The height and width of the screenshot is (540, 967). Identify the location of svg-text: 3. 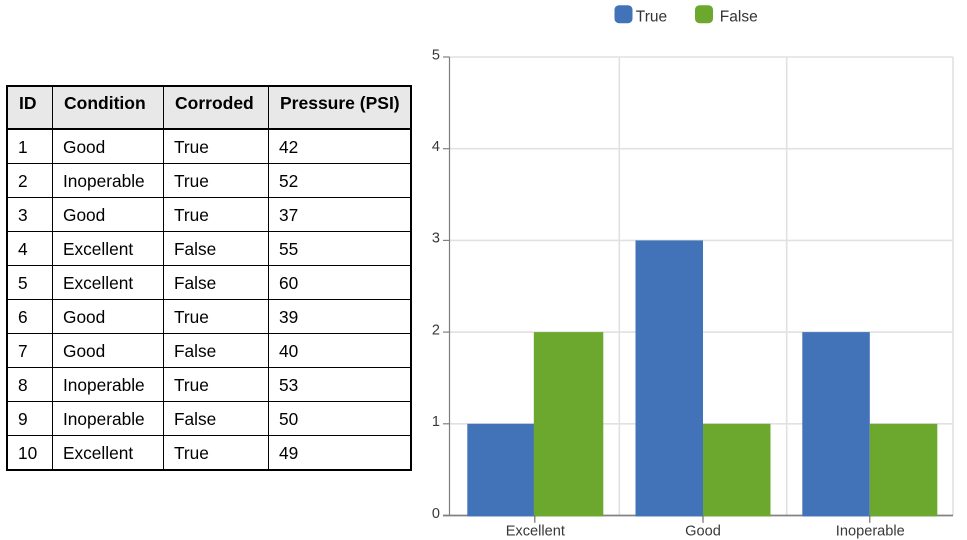
(436, 239).